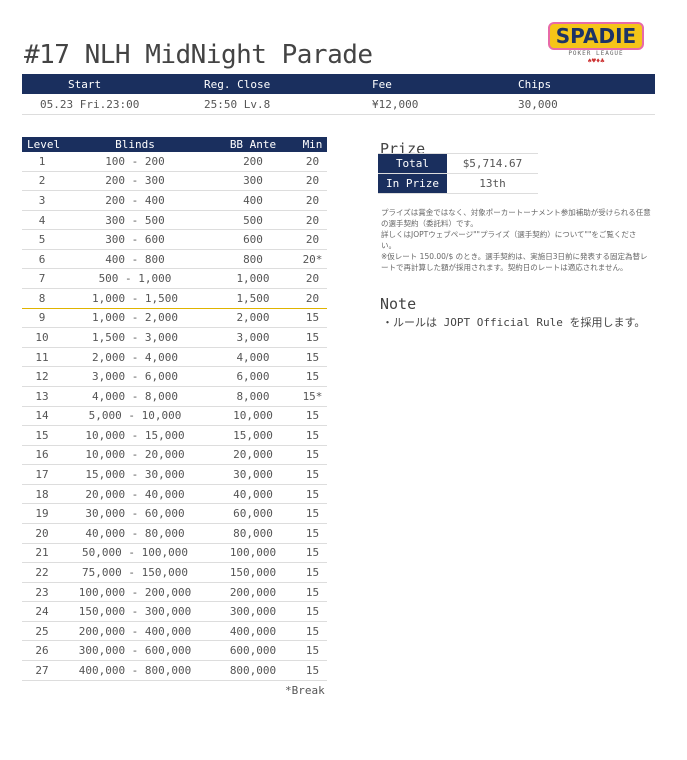  Describe the element at coordinates (135, 670) in the screenshot. I see `blinds-cell: 400,000 - 800,000` at that location.